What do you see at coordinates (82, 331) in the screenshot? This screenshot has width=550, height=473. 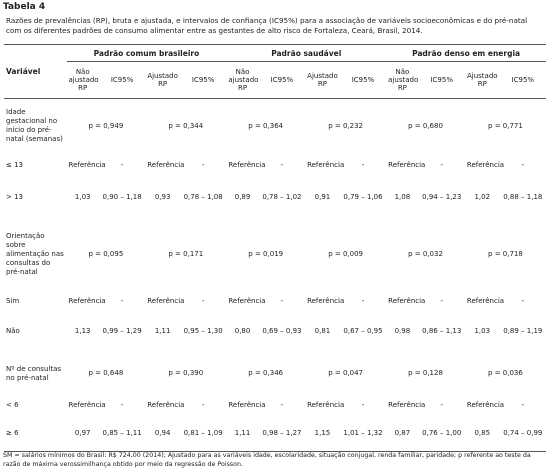 I see `cell: 1,13` at bounding box center [82, 331].